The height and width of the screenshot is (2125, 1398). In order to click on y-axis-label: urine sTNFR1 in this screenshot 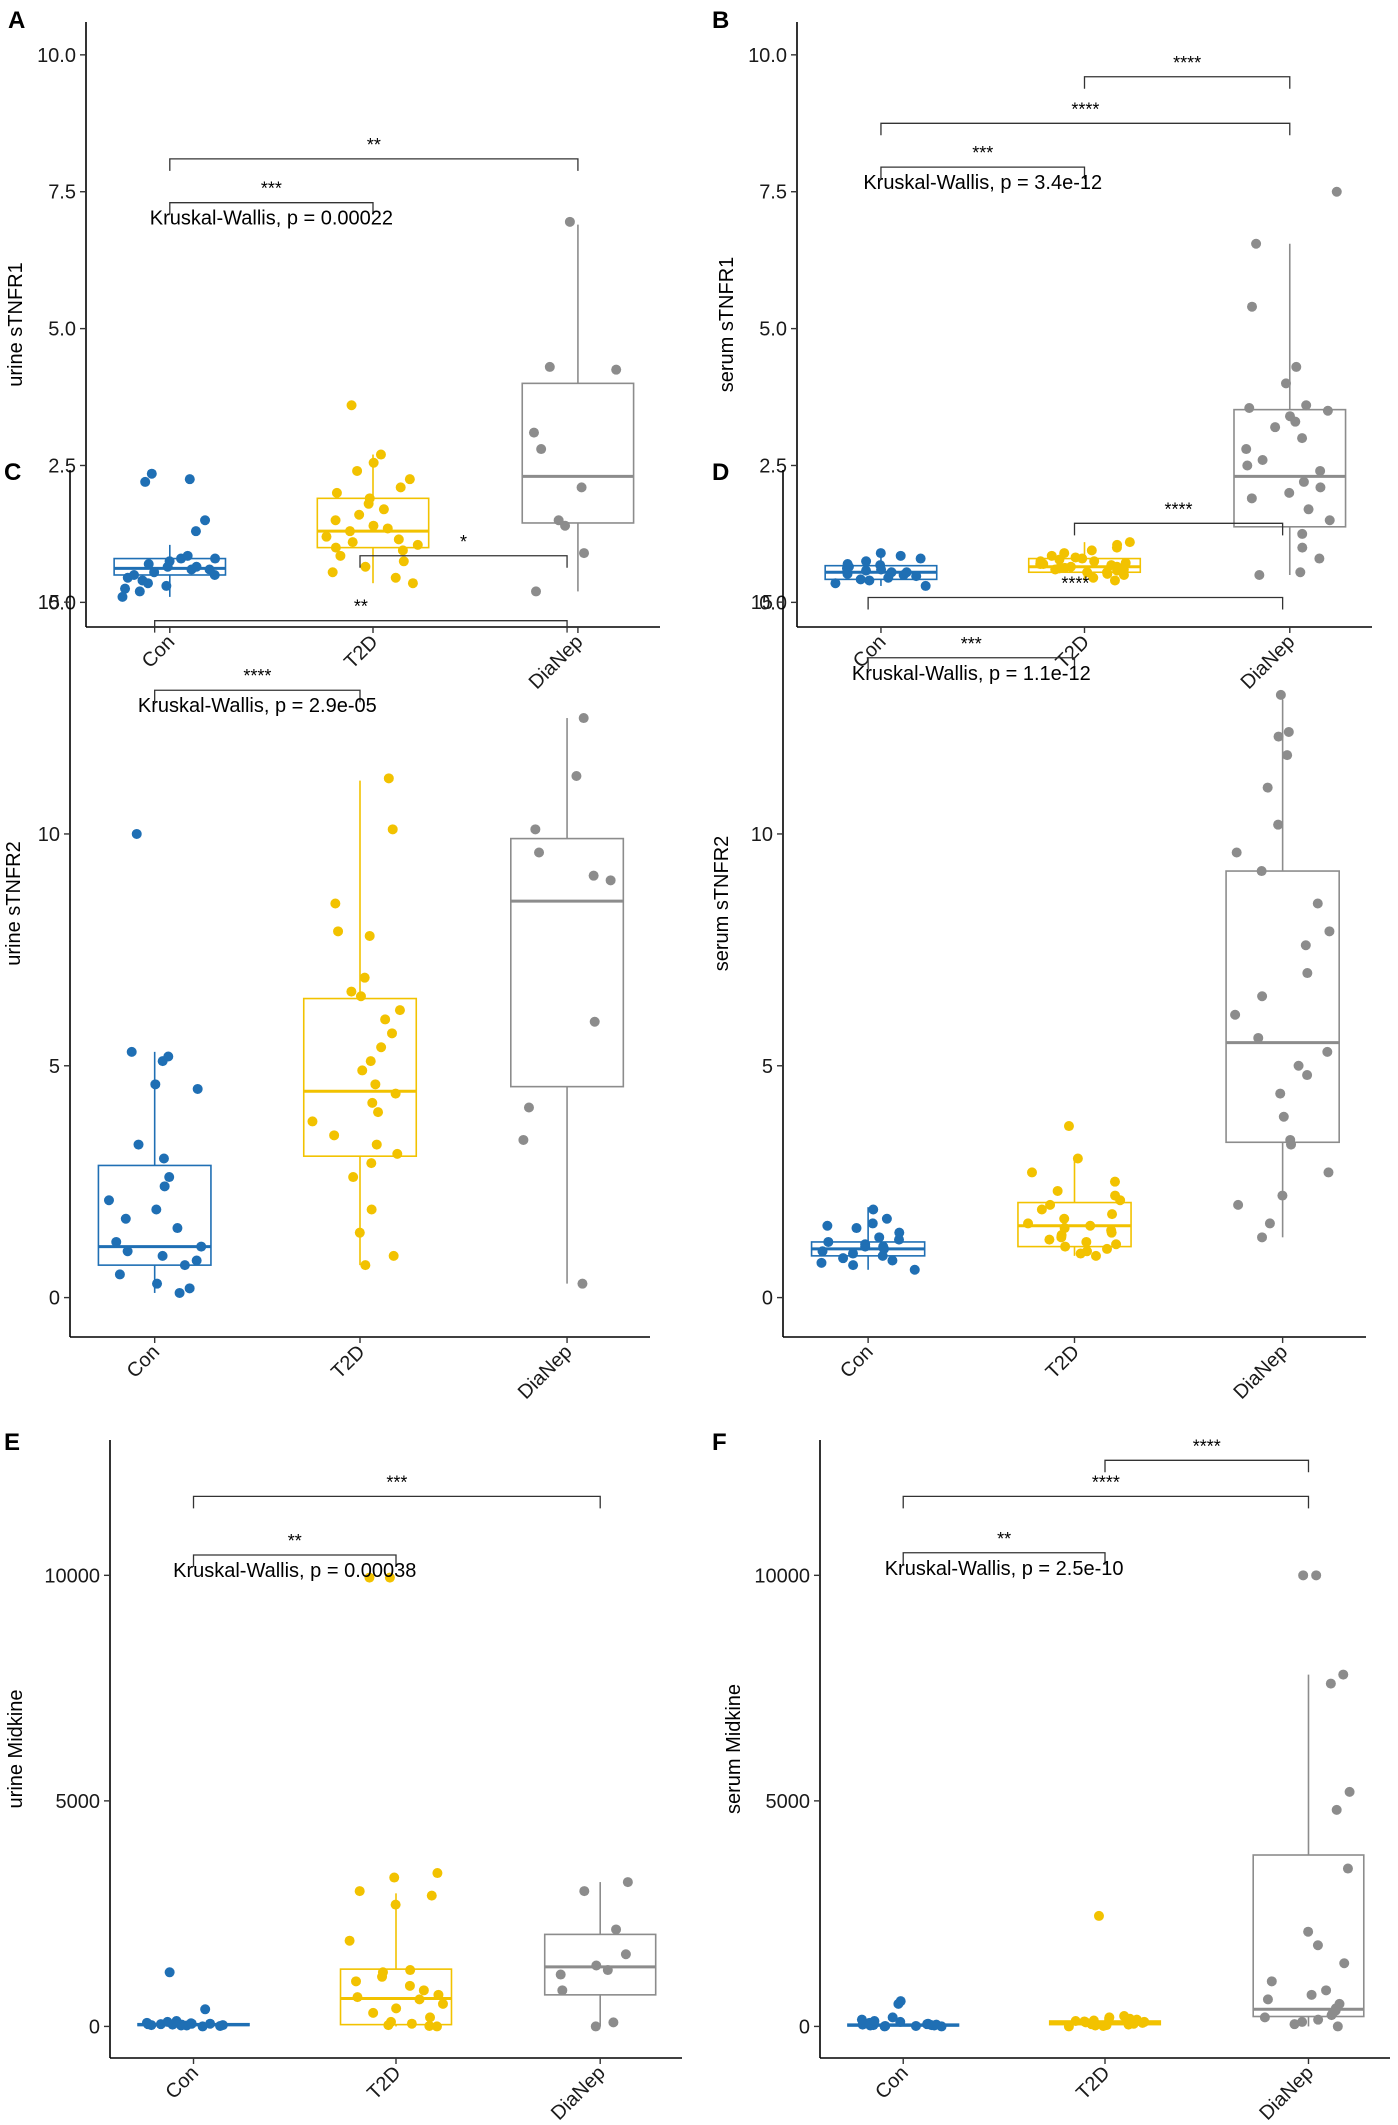, I will do `click(16, 324)`.